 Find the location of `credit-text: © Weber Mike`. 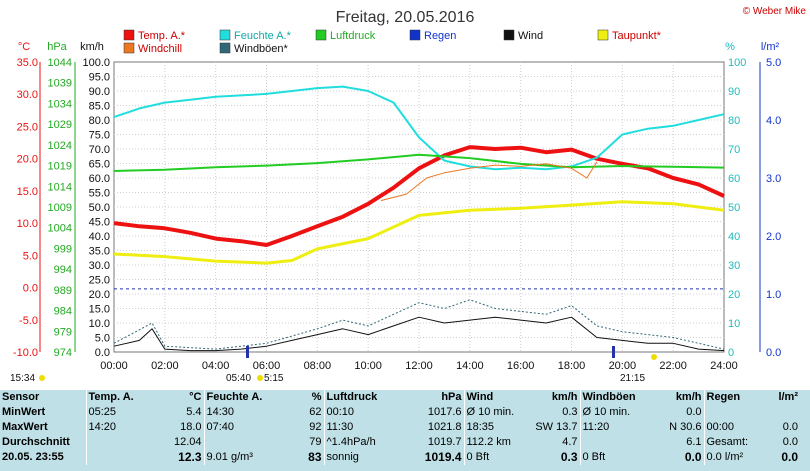

credit-text: © Weber Mike is located at coordinates (775, 11).